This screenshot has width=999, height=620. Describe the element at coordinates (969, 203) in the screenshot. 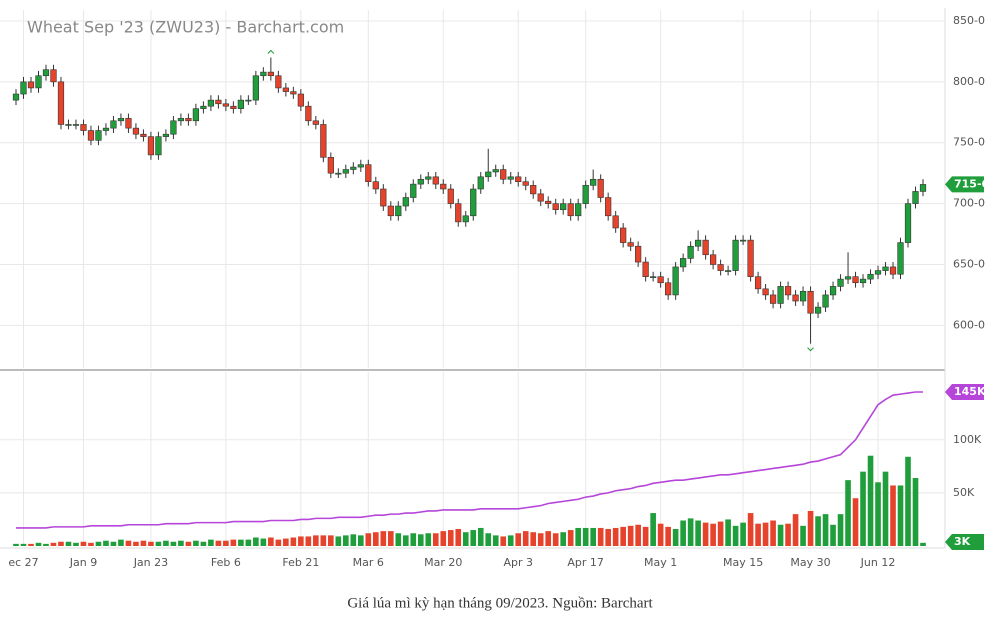

I see `y-tick-label: 700-0` at that location.